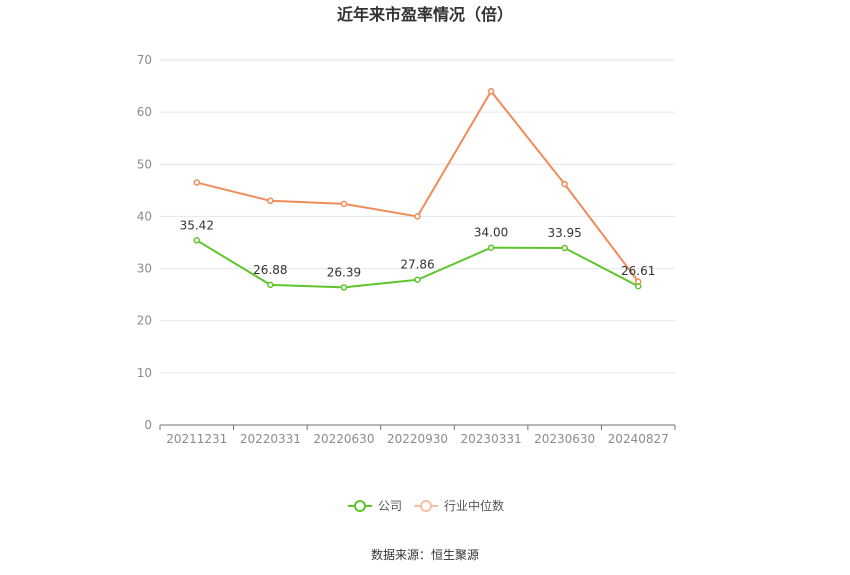  Describe the element at coordinates (474, 505) in the screenshot. I see `legend-label: 行业中位数` at that location.